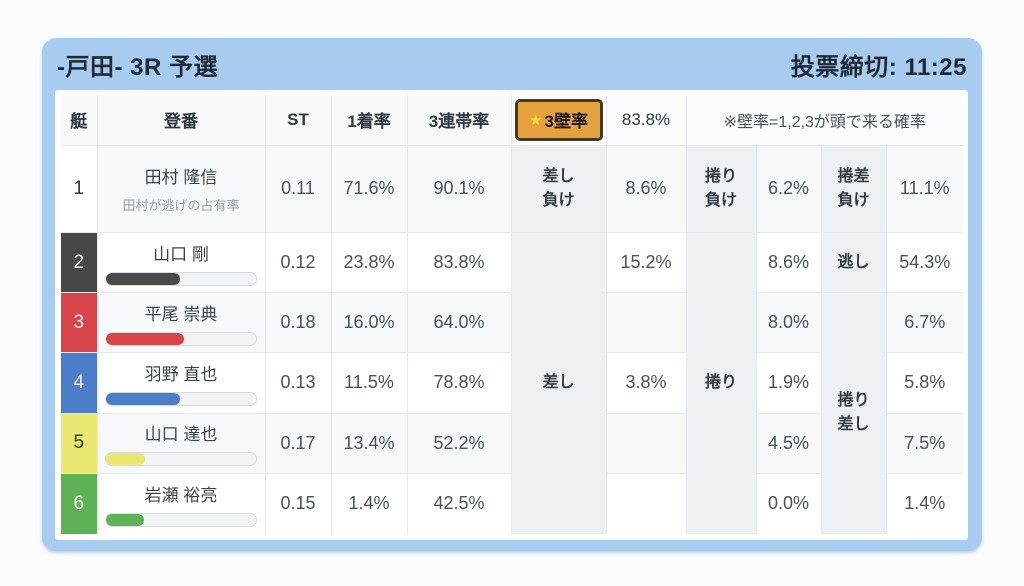 This screenshot has width=1024, height=586. I want to click on col-header-boat: 艇, so click(79, 120).